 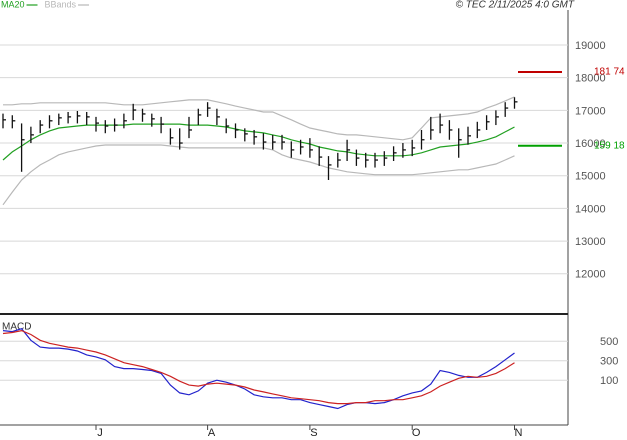 What do you see at coordinates (13, 4) in the screenshot?
I see `legend-label: MA20` at bounding box center [13, 4].